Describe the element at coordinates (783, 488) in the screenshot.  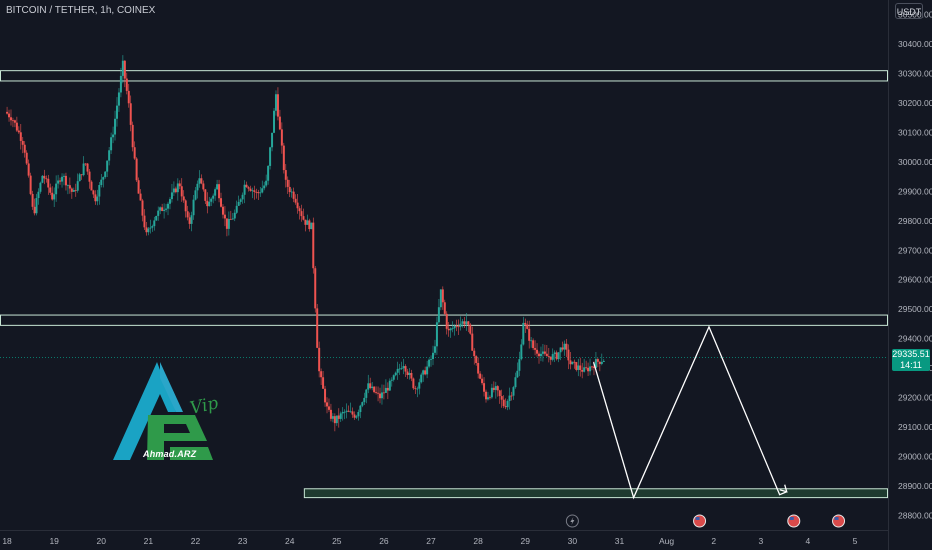
I see `projection-arrowhead` at that location.